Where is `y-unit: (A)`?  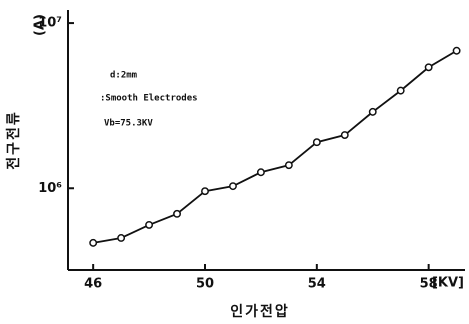
y-unit: (A) is located at coordinates (40, 25).